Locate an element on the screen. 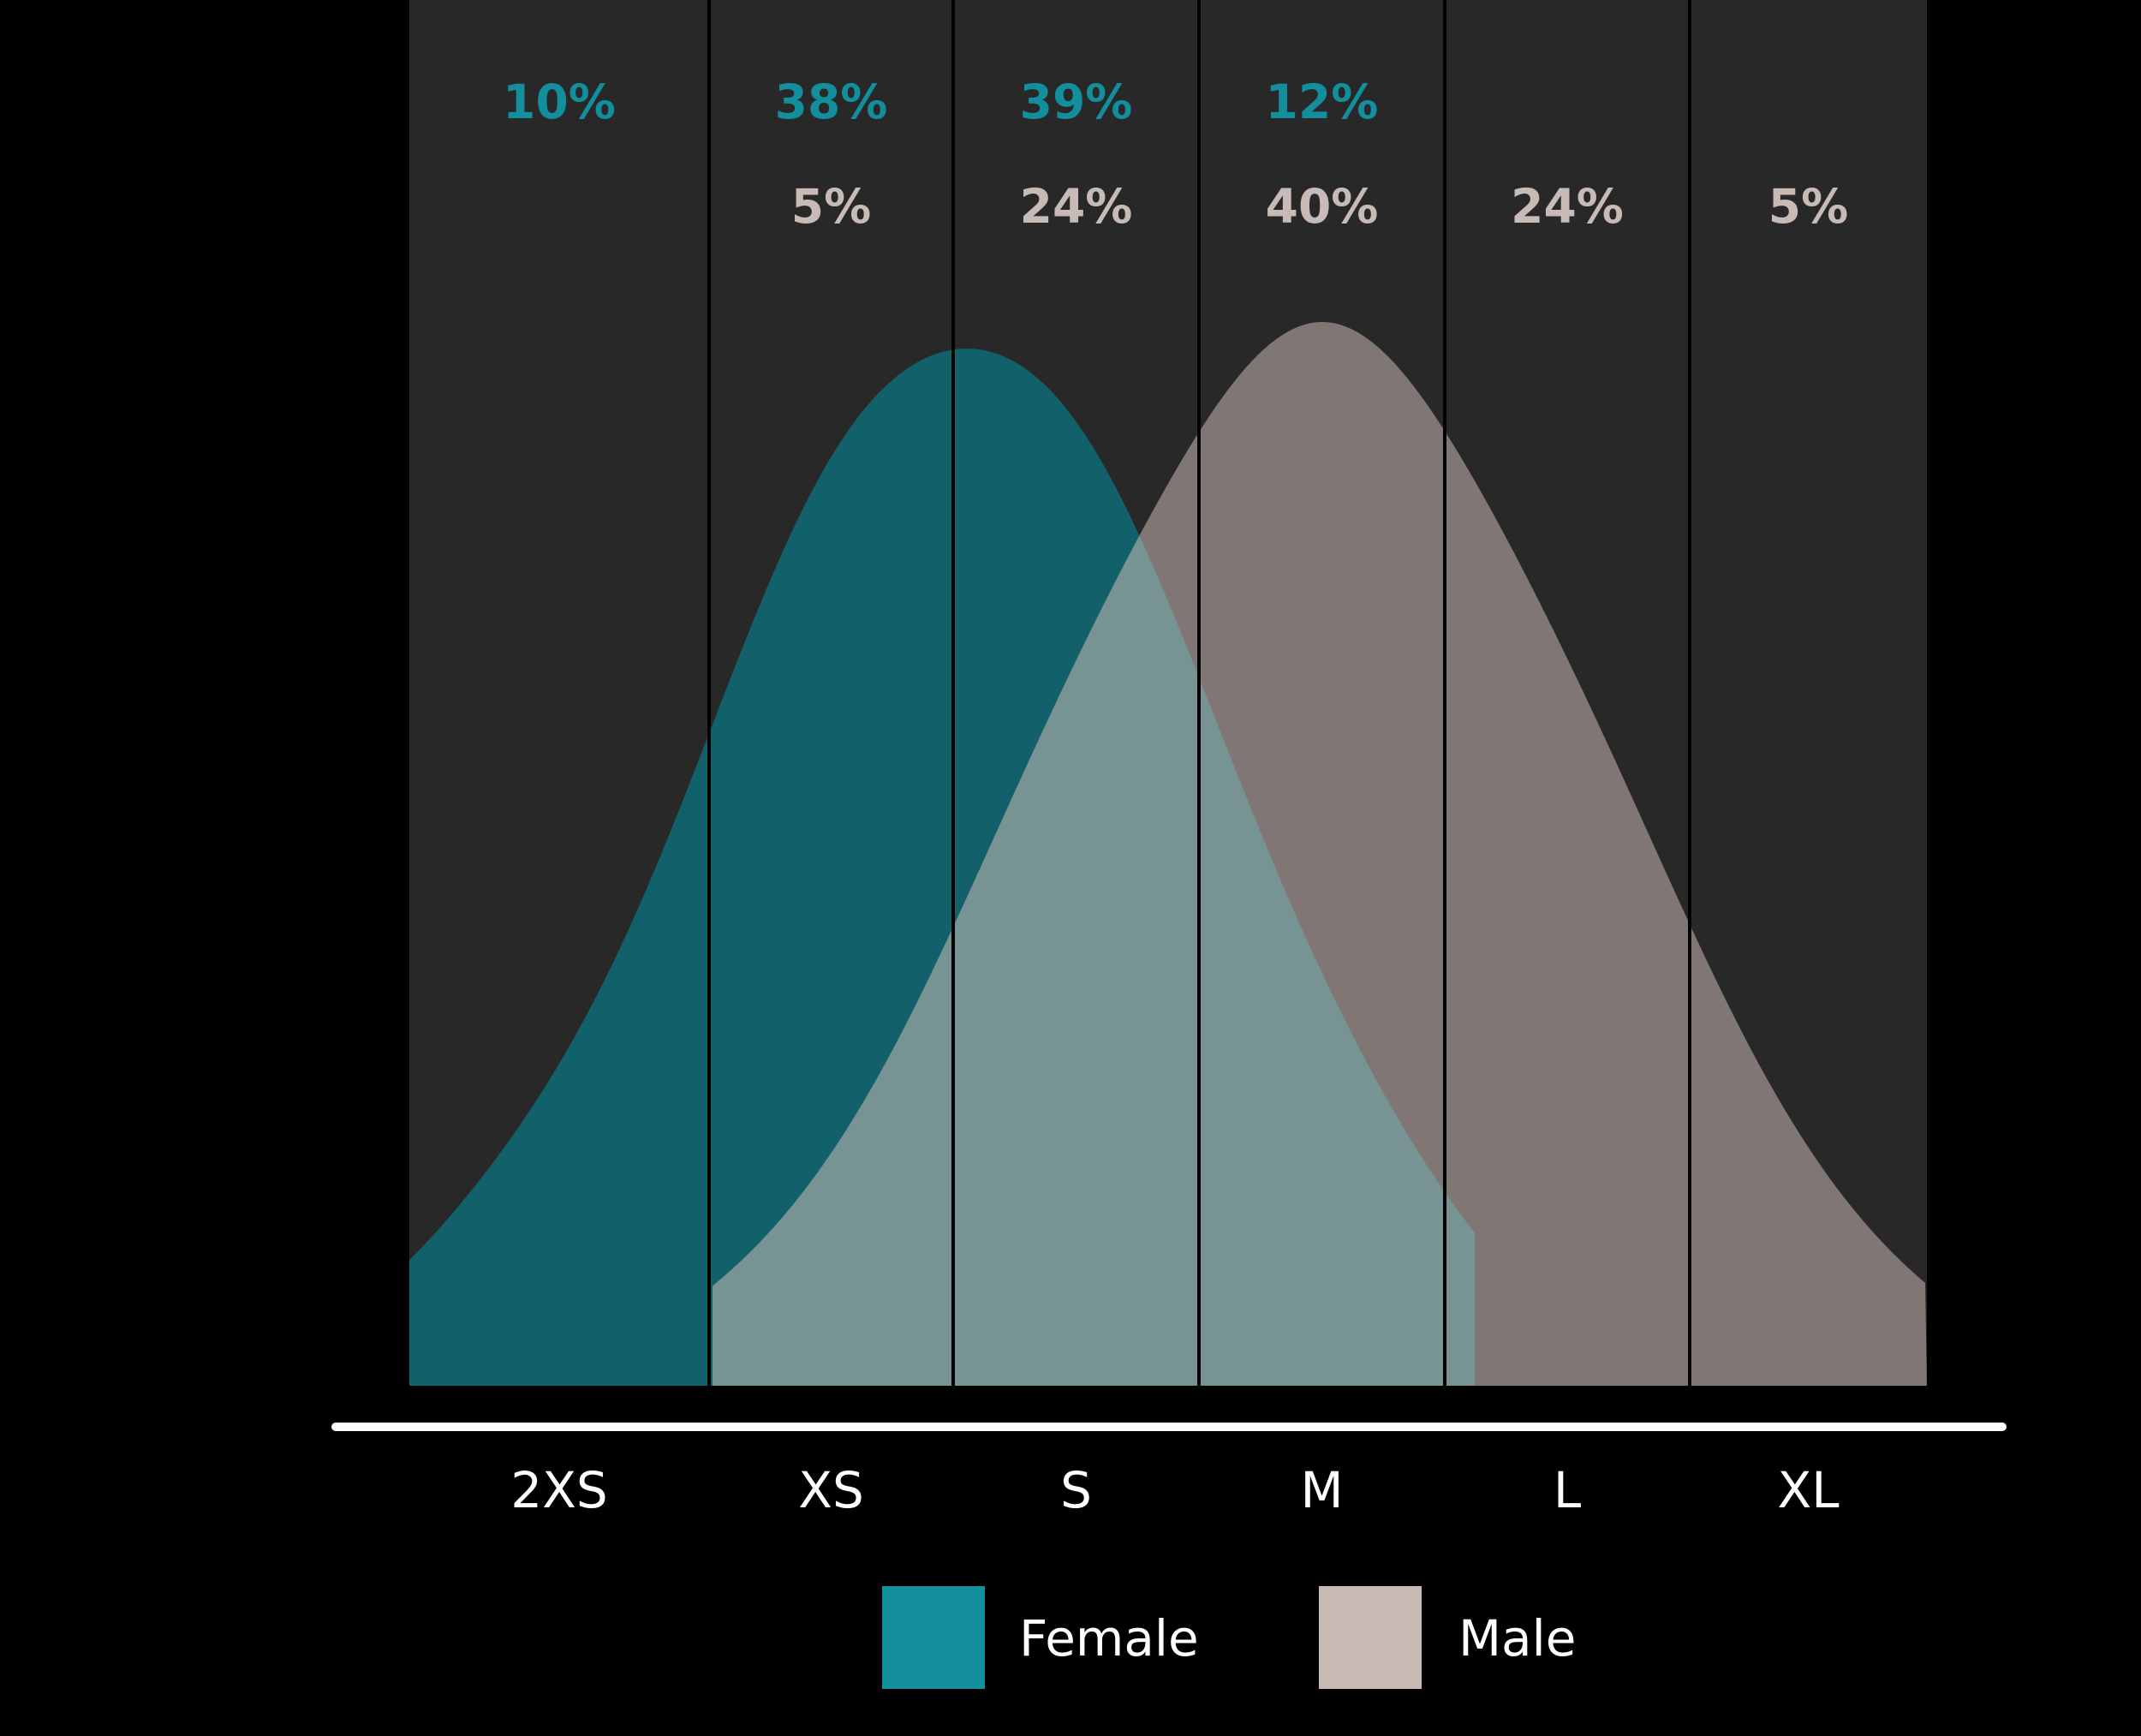 Image resolution: width=2141 pixels, height=1736 pixels. tick-label-m: M is located at coordinates (1321, 1490).